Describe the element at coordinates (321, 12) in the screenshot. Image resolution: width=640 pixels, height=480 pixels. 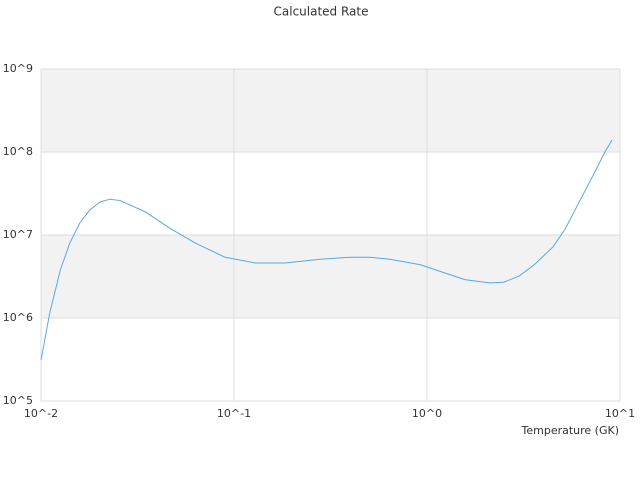
I see `chart-title: Calculated Rate` at that location.